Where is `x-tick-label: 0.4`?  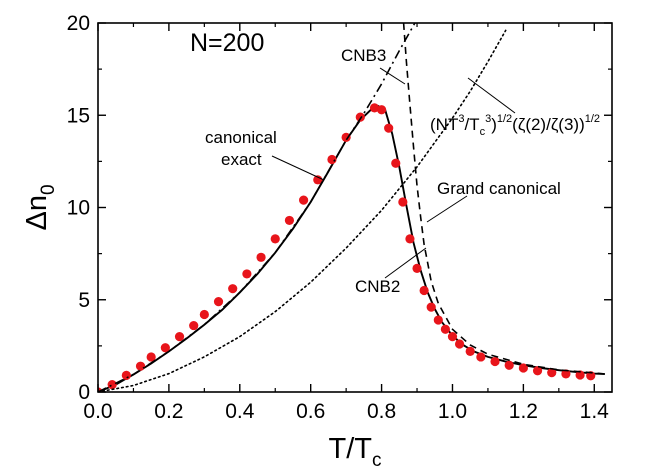
x-tick-label: 0.4 is located at coordinates (240, 411).